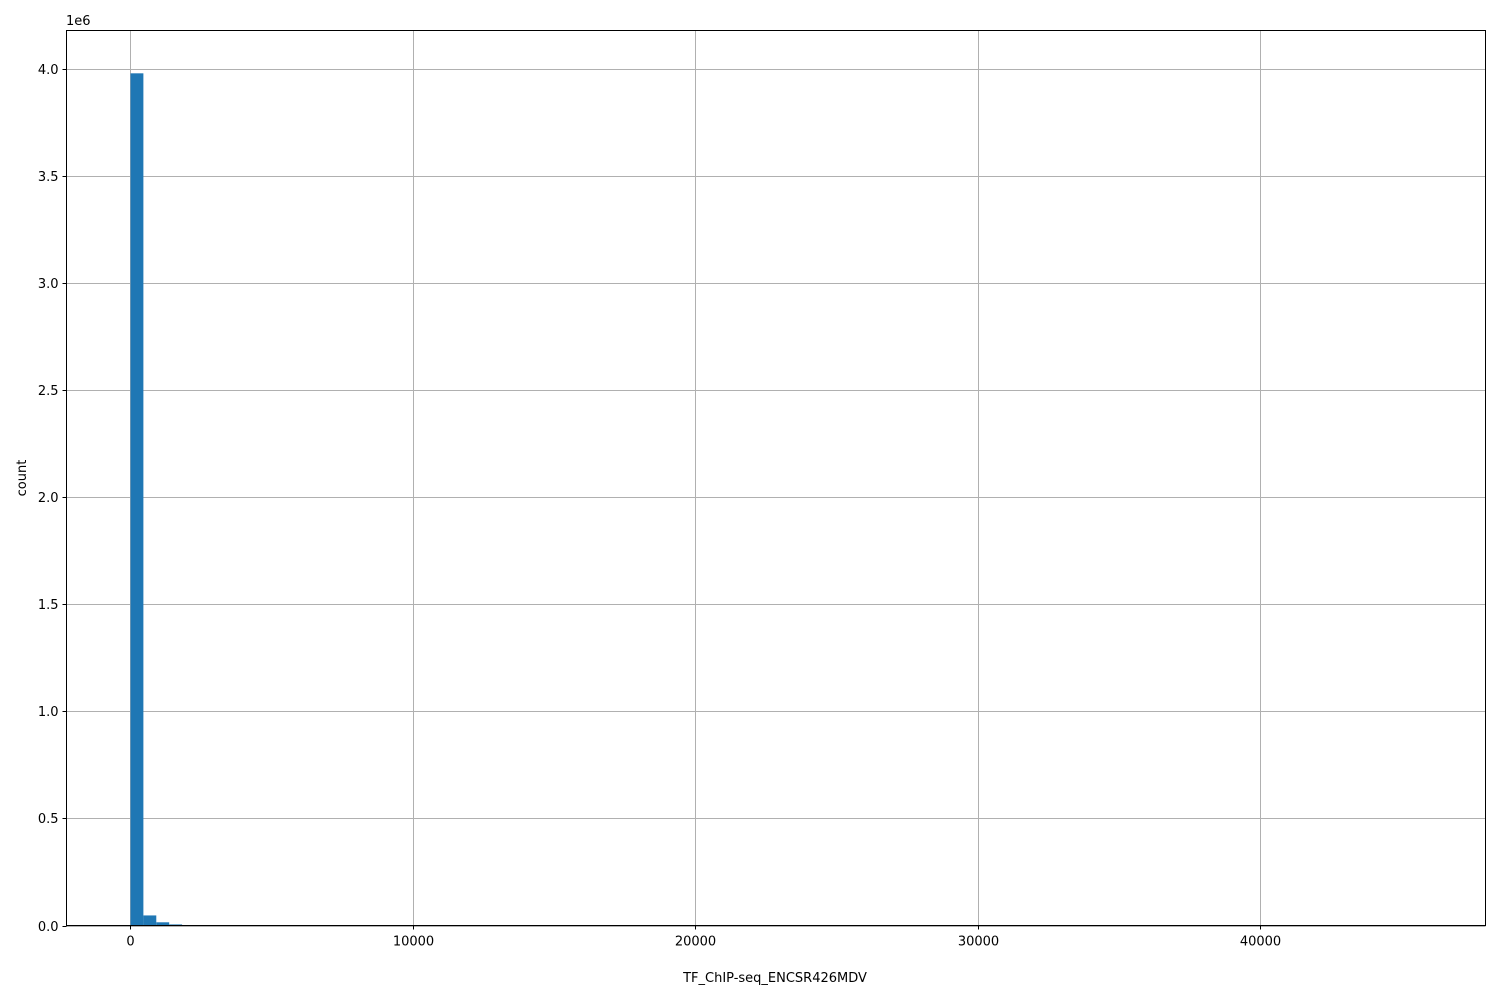 The image size is (1500, 1000). I want to click on y-tick-label: 0.0, so click(48, 927).